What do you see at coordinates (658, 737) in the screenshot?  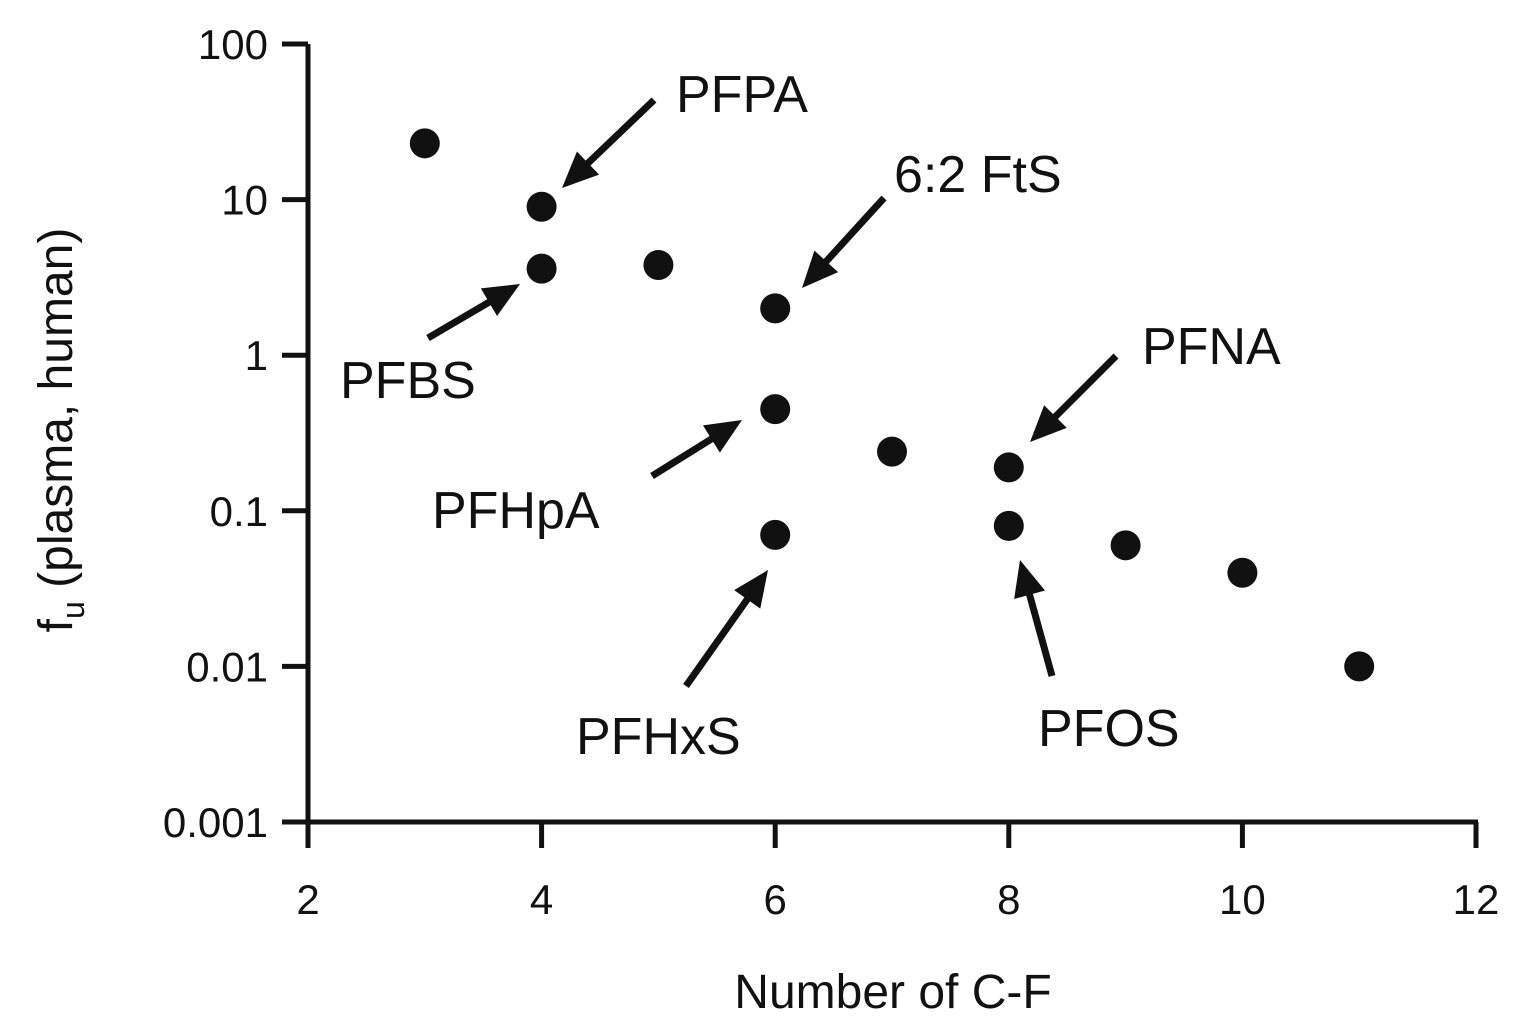 I see `annotation-label: PFHxS` at bounding box center [658, 737].